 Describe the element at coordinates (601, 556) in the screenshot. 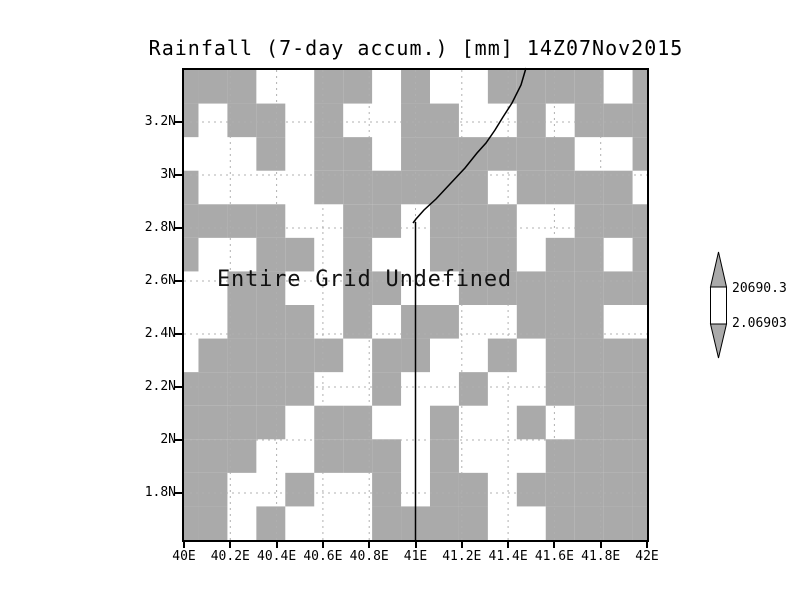

I see `lon-tick-label: 41.8E` at that location.